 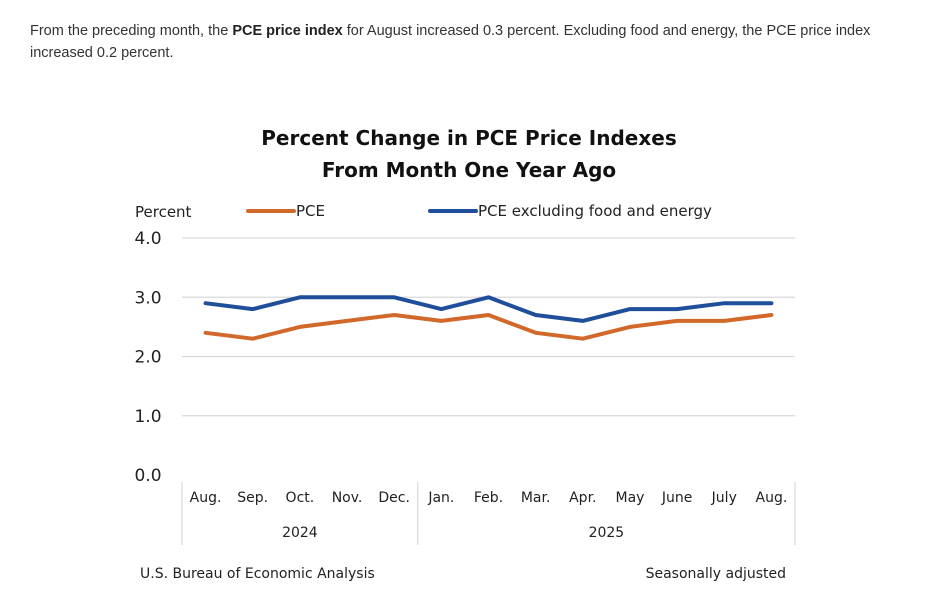 What do you see at coordinates (468, 138) in the screenshot?
I see `chart-title-line-1: Percent Change in PCE Price Indexes` at bounding box center [468, 138].